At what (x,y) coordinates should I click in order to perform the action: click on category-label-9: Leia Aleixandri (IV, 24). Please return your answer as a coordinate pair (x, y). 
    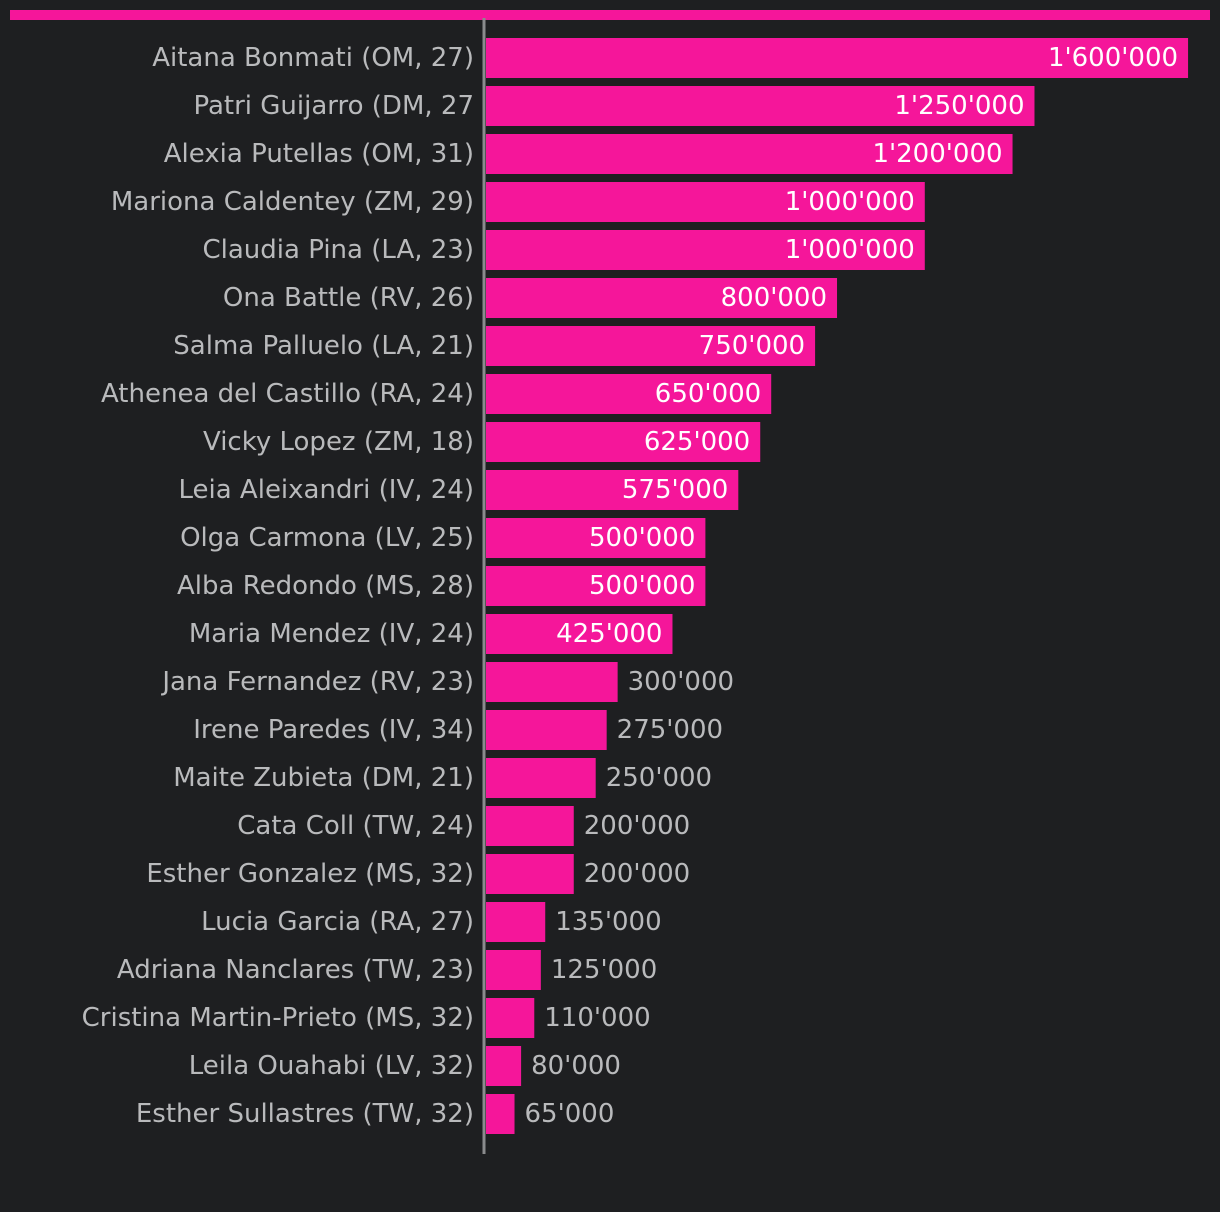
    Looking at the image, I should click on (326, 490).